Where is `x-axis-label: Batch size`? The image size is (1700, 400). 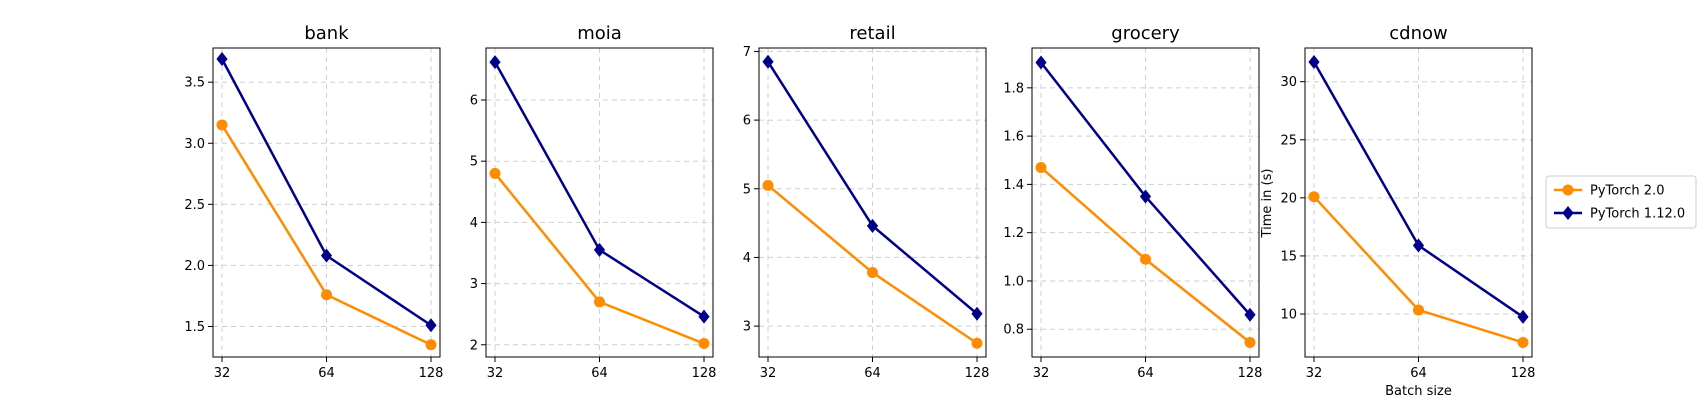
x-axis-label: Batch size is located at coordinates (1418, 391).